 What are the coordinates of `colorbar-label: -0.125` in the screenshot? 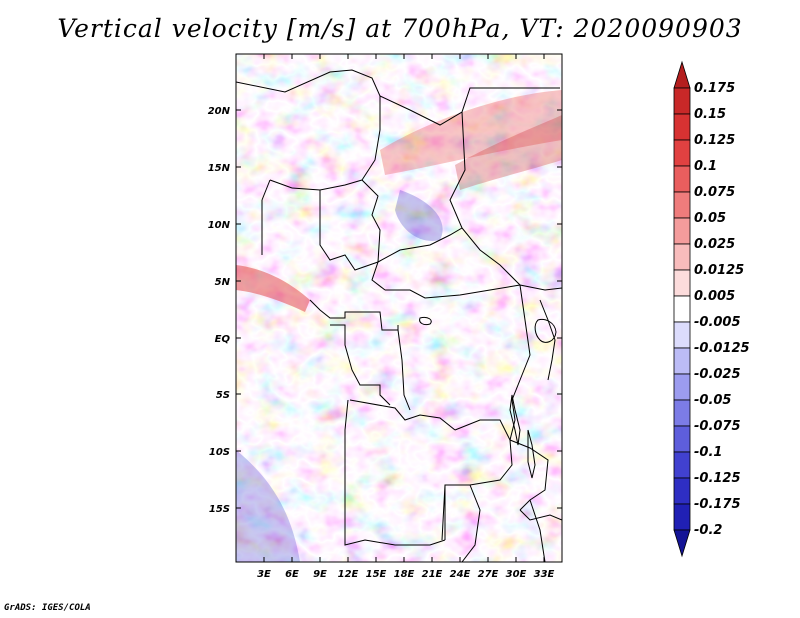 It's located at (717, 478).